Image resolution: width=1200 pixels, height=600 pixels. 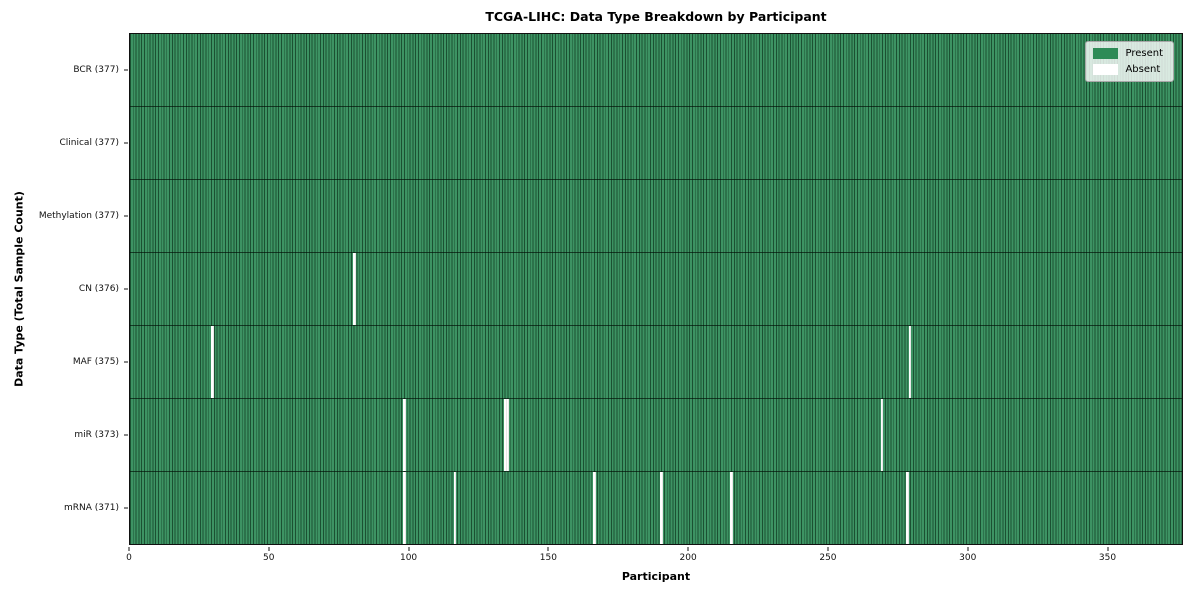 I want to click on legend-swatch-absent-icon, so click(x=1106, y=69).